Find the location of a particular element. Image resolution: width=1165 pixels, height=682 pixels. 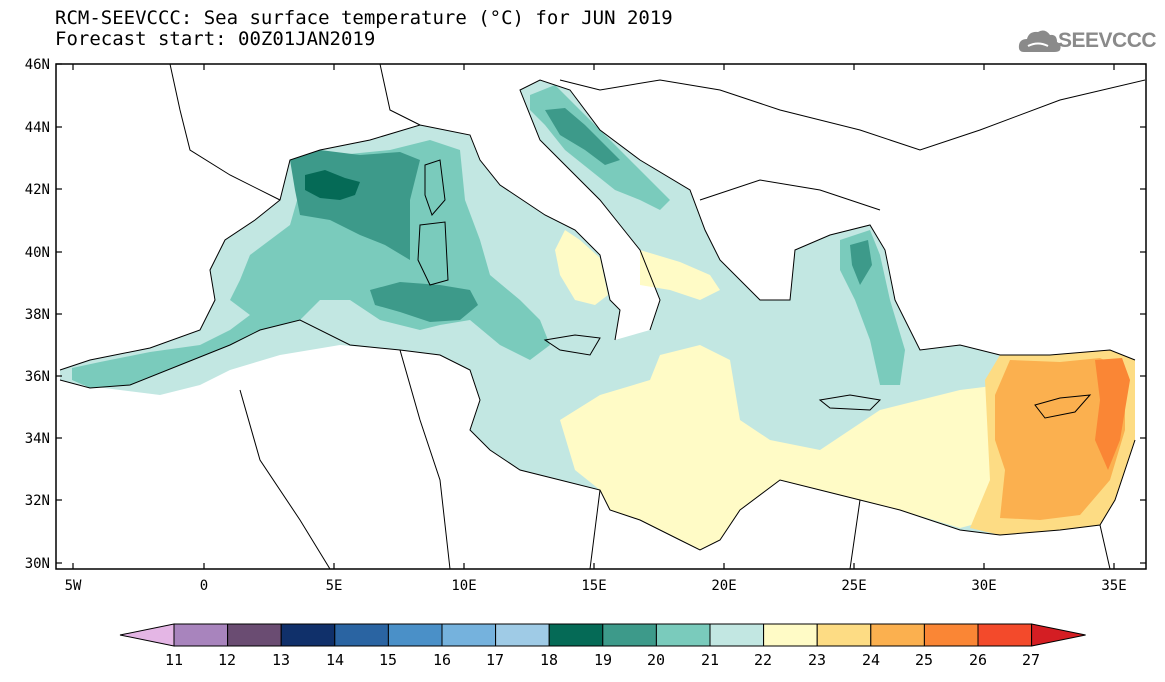

colorbar is located at coordinates (602, 635).